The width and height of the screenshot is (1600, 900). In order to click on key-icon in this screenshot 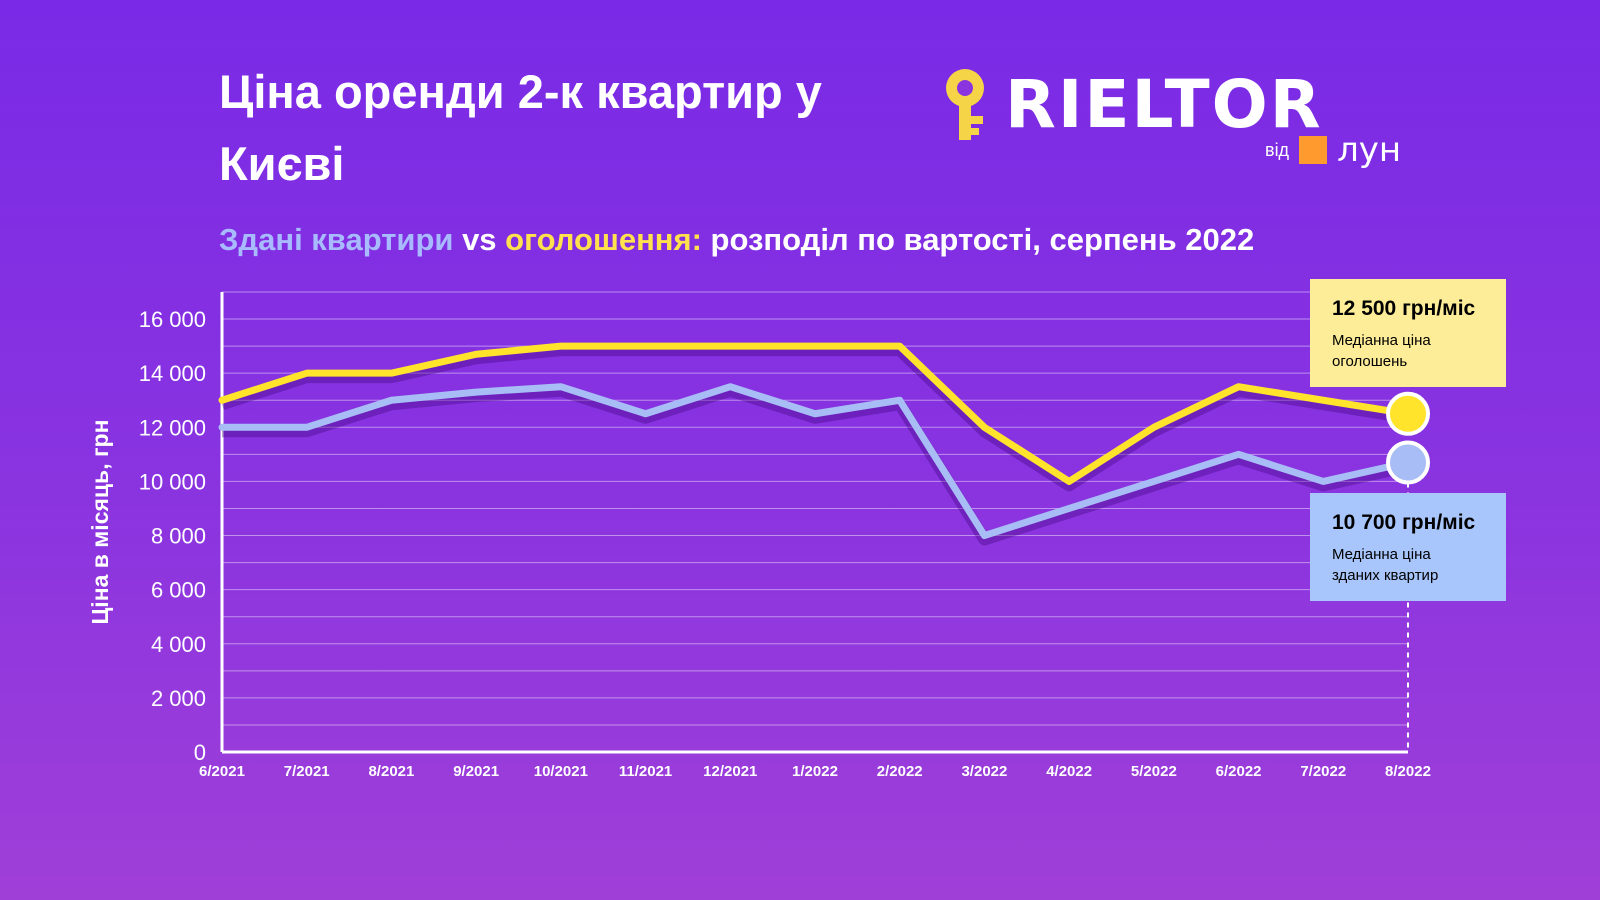, I will do `click(965, 104)`.